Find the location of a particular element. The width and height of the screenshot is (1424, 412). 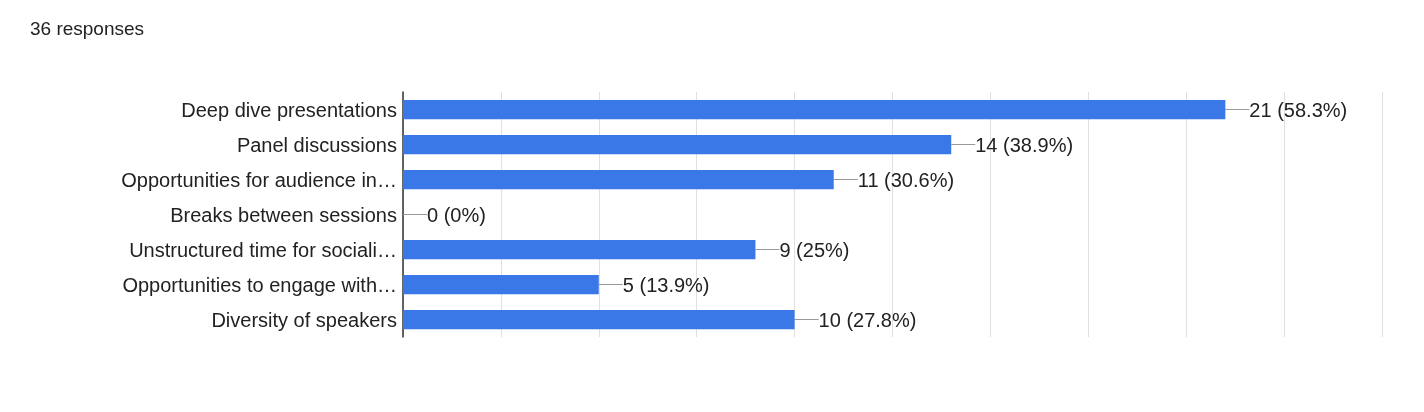

data-label: 0 (0%) is located at coordinates (456, 214).